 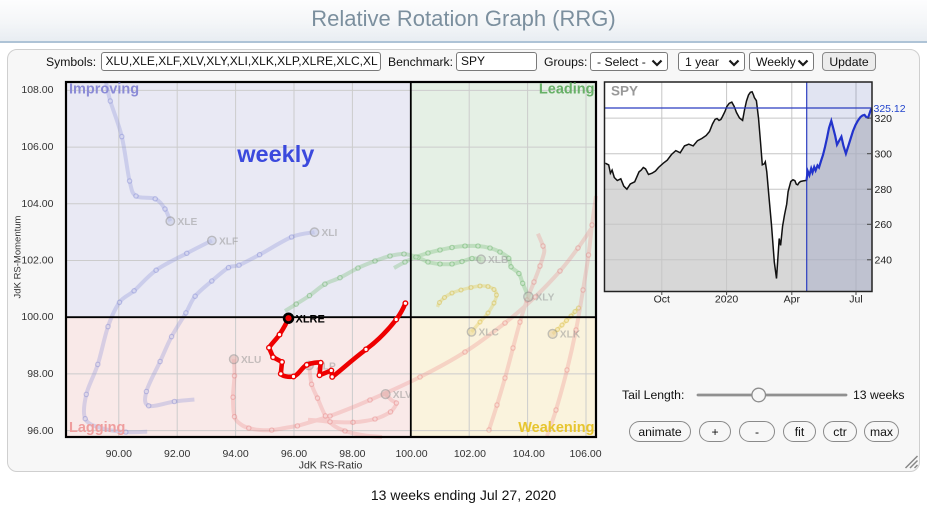 I want to click on svg-text: 92.00, so click(x=177, y=454).